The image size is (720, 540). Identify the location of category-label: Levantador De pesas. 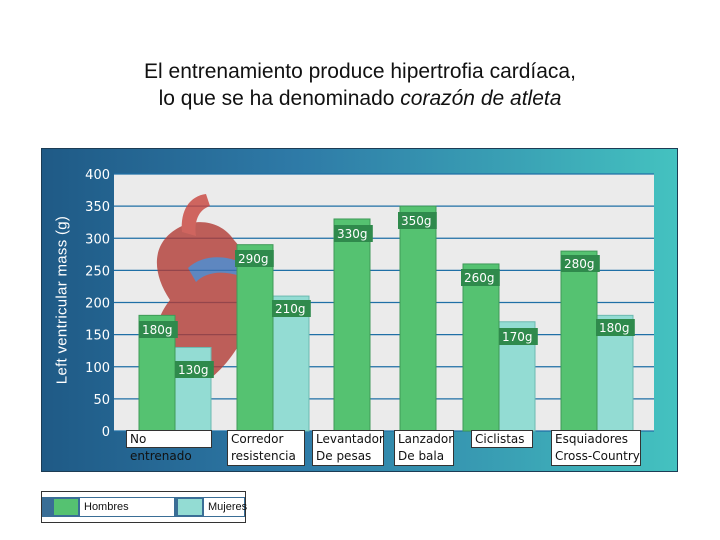
(348, 448).